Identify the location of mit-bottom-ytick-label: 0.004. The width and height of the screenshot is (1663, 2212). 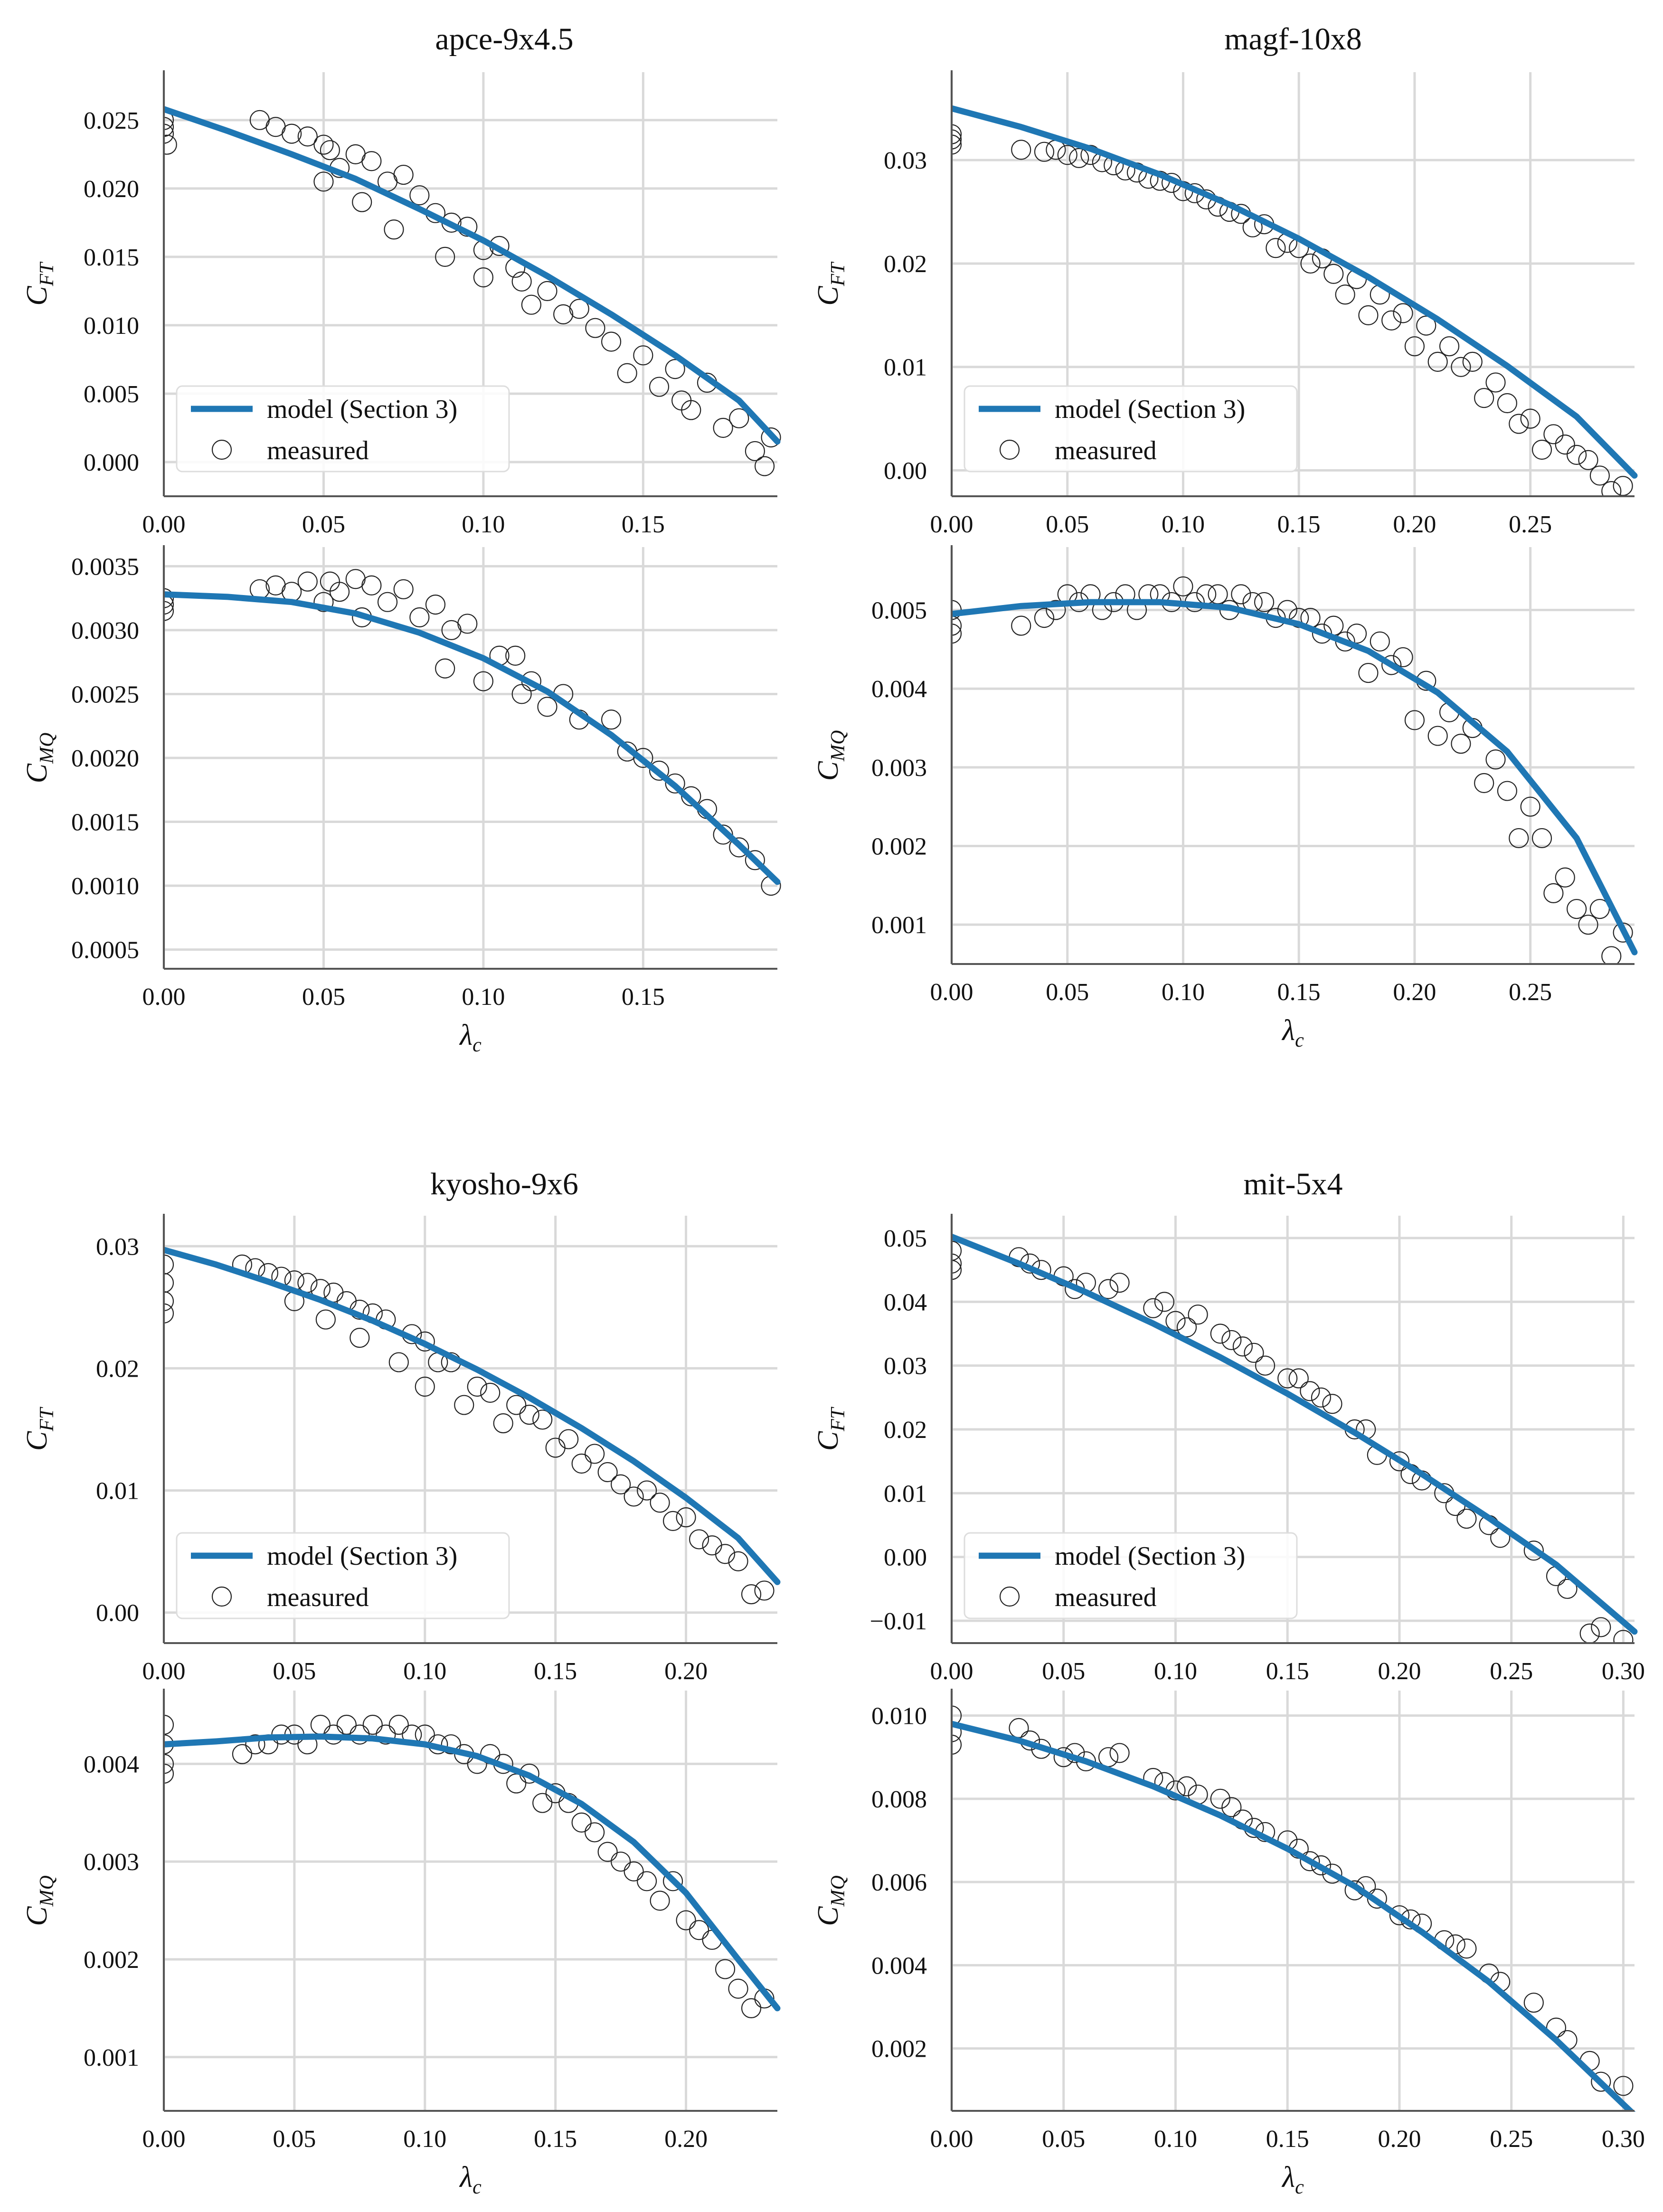
(899, 1965).